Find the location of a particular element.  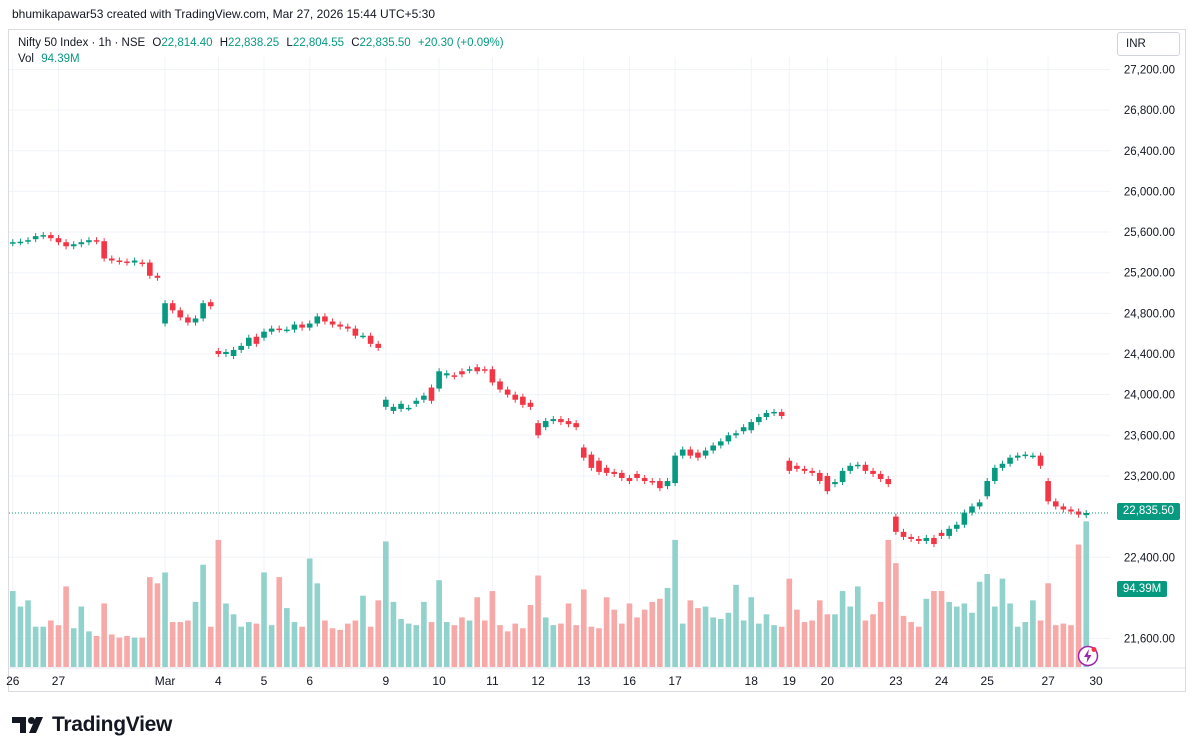

y-tick-label: 26,800.00 is located at coordinates (1149, 111).